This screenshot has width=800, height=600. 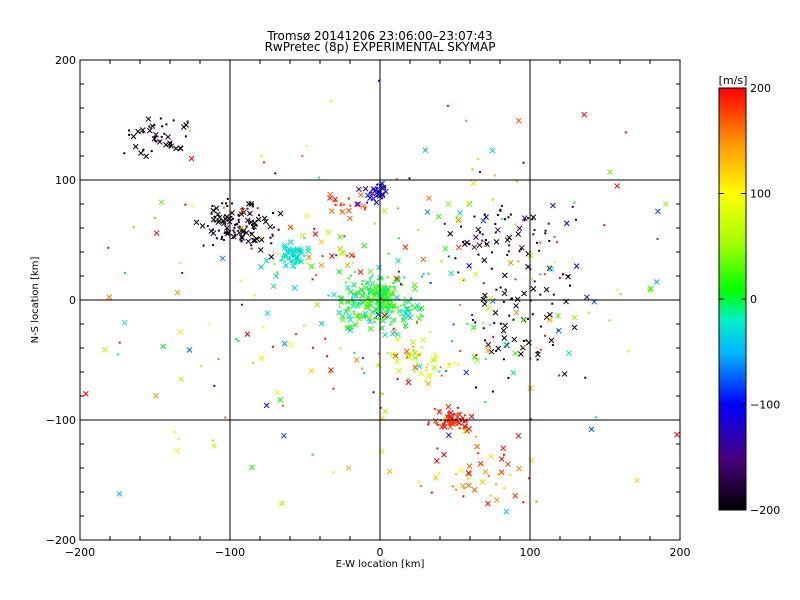 What do you see at coordinates (680, 552) in the screenshot?
I see `x-tick-label: 200` at bounding box center [680, 552].